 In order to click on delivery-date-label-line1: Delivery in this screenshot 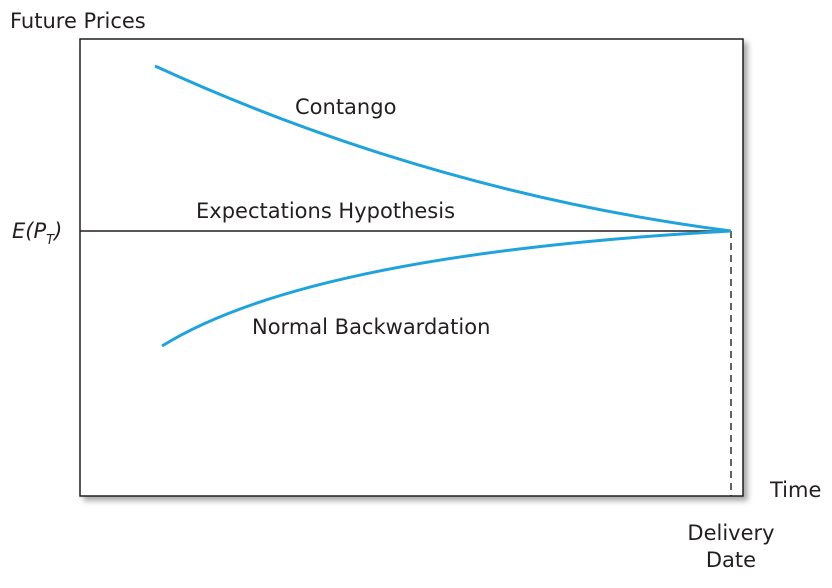, I will do `click(730, 533)`.